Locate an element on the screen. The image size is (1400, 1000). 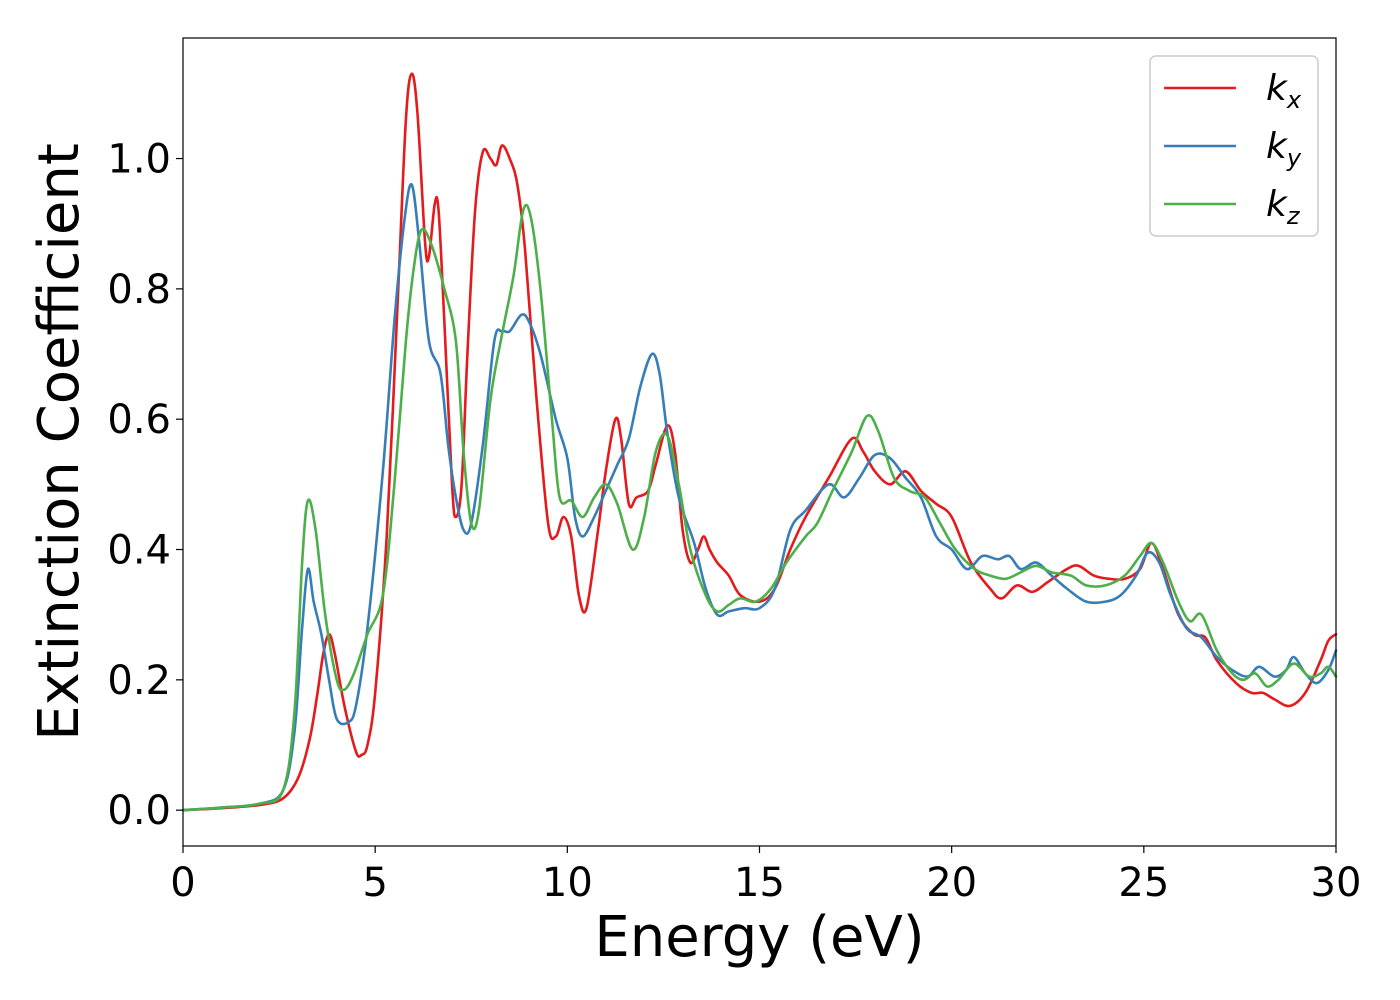
y-tick-label: 0.2 is located at coordinates (139, 681).